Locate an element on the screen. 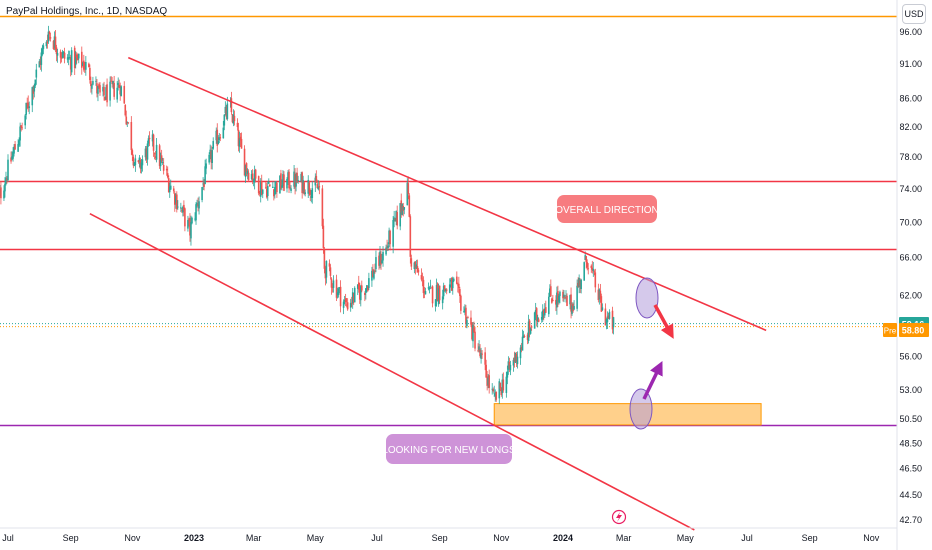 The width and height of the screenshot is (932, 550). direction-marks is located at coordinates (651, 353).